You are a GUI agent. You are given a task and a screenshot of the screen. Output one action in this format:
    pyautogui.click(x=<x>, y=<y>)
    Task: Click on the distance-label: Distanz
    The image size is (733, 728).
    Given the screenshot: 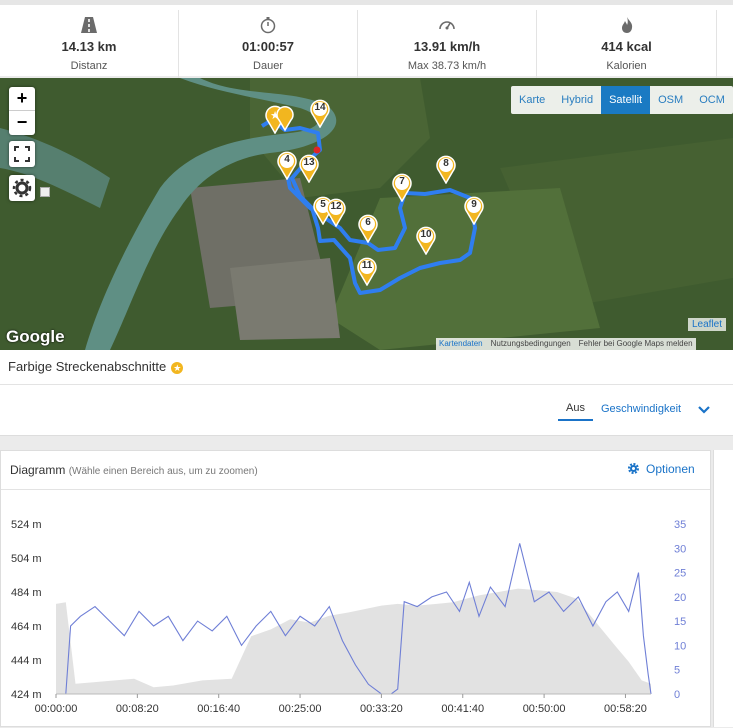 What is the action you would take?
    pyautogui.click(x=89, y=66)
    